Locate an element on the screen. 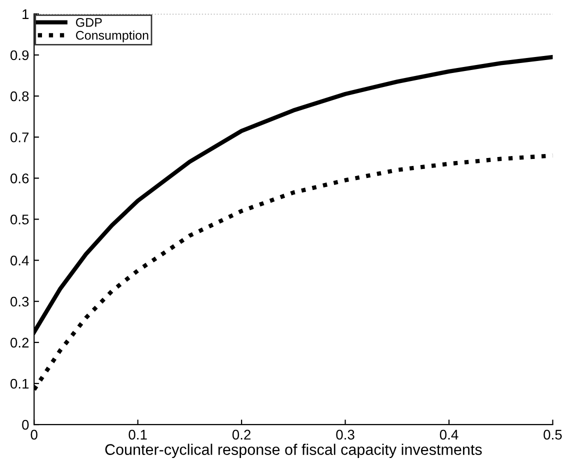 This screenshot has width=588, height=464. x-axis-title: Counter-cyclical response of fiscal capacity investments is located at coordinates (293, 451).